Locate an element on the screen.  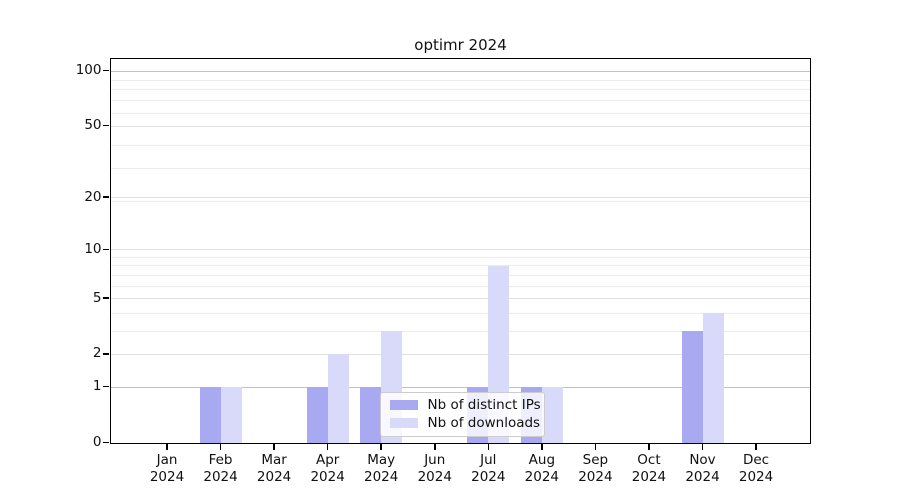
bar-distinct-ips-apr is located at coordinates (317, 414).